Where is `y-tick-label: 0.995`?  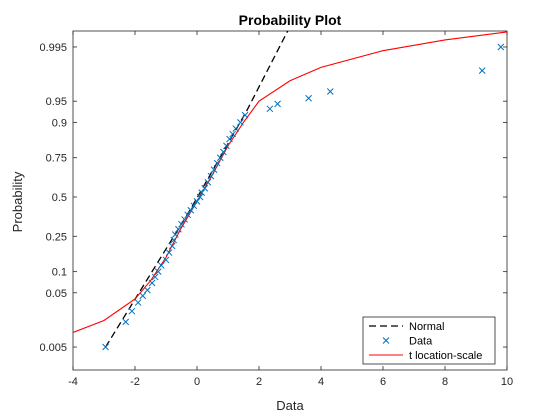
y-tick-label: 0.995 is located at coordinates (53, 48).